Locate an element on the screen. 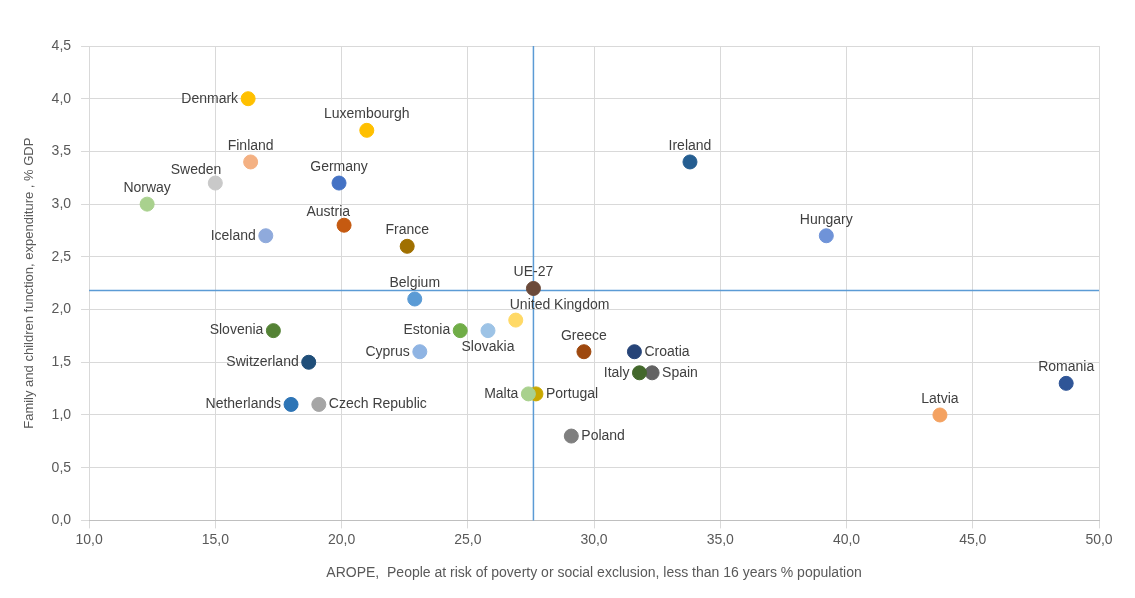 This screenshot has height=598, width=1135. y-tick-label: 1,5 is located at coordinates (61, 361).